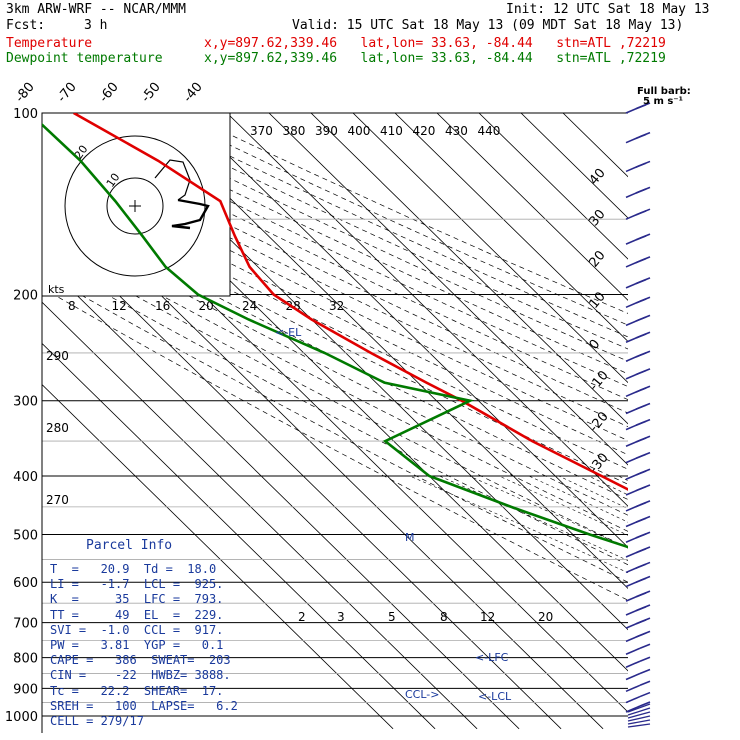 This screenshot has height=740, width=740. Describe the element at coordinates (151, 93) in the screenshot. I see `isotherm-label: -50` at that location.